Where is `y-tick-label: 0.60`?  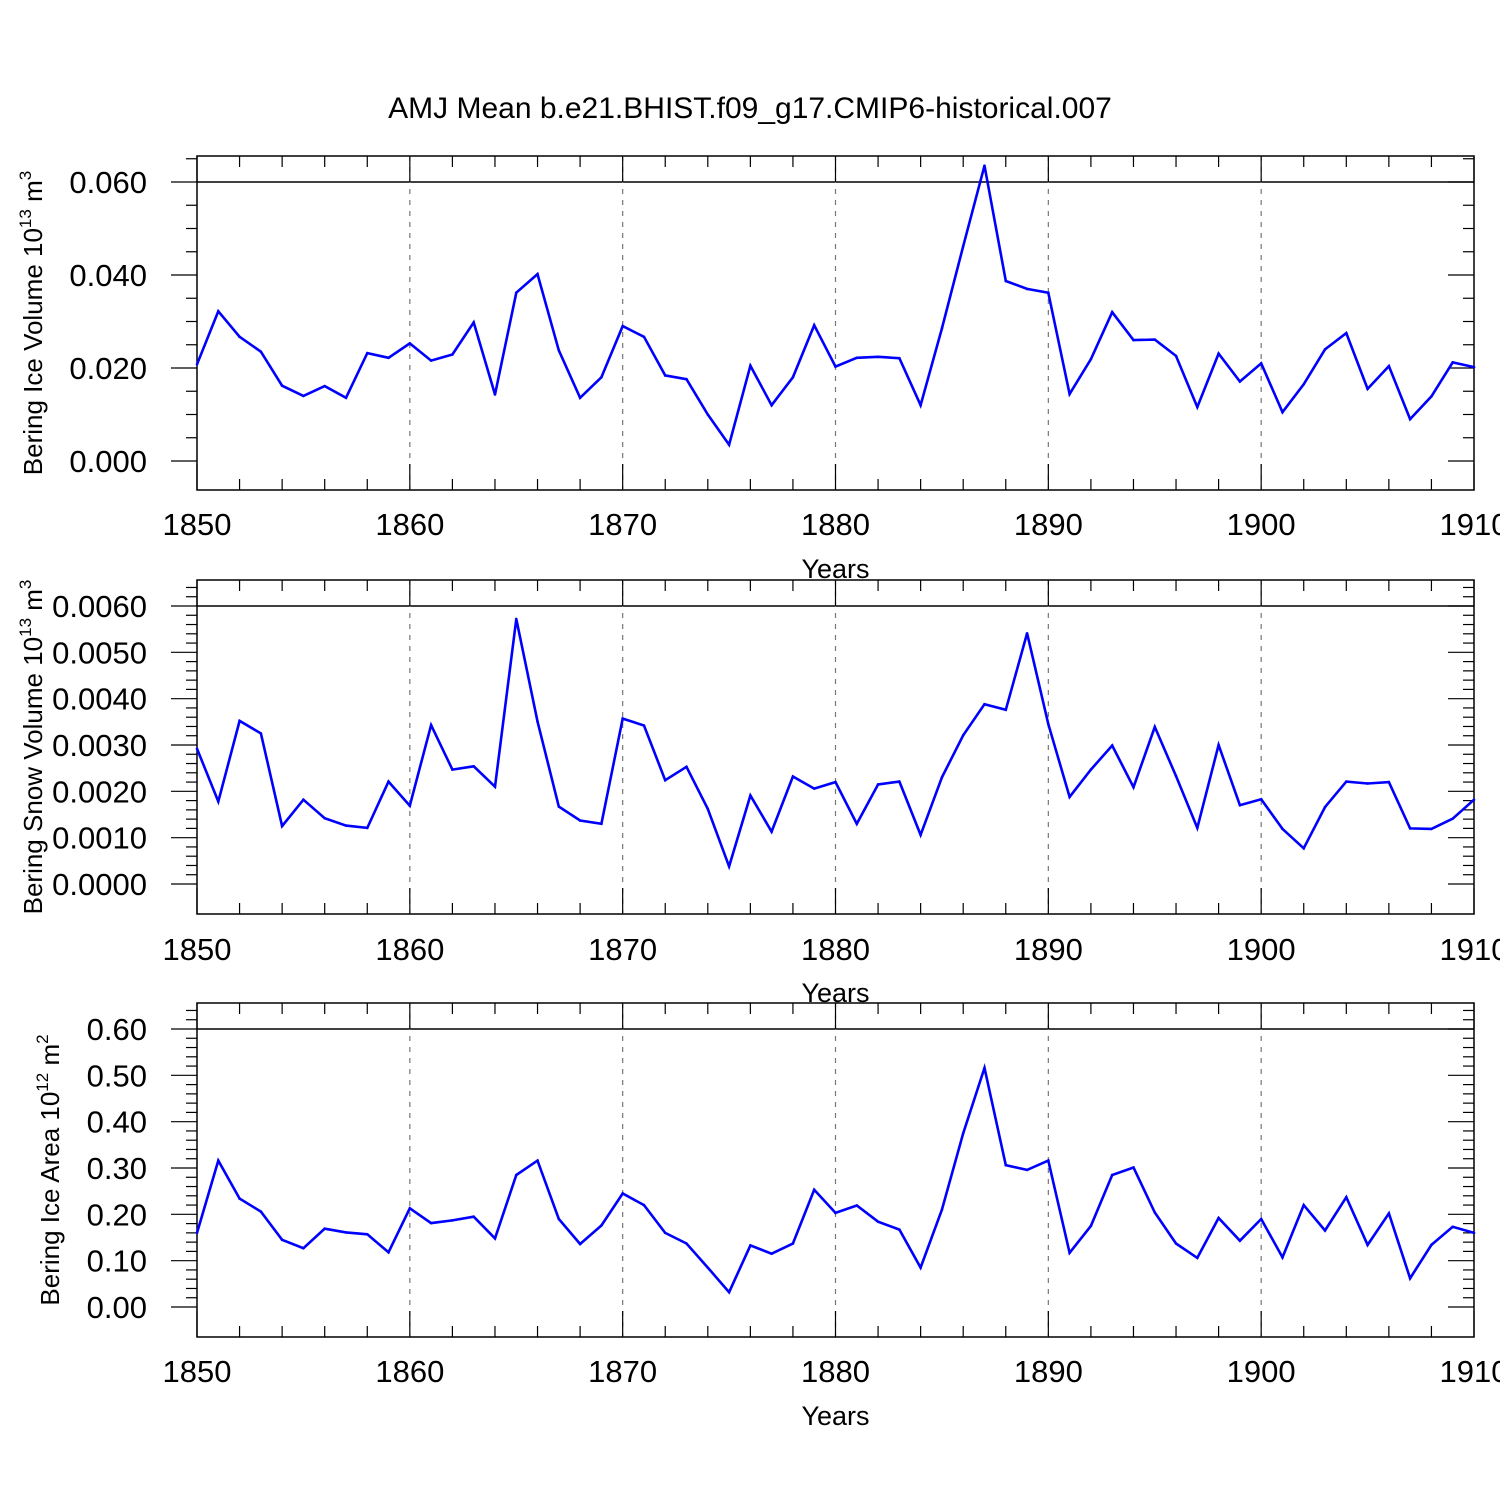
y-tick-label: 0.60 is located at coordinates (117, 1029).